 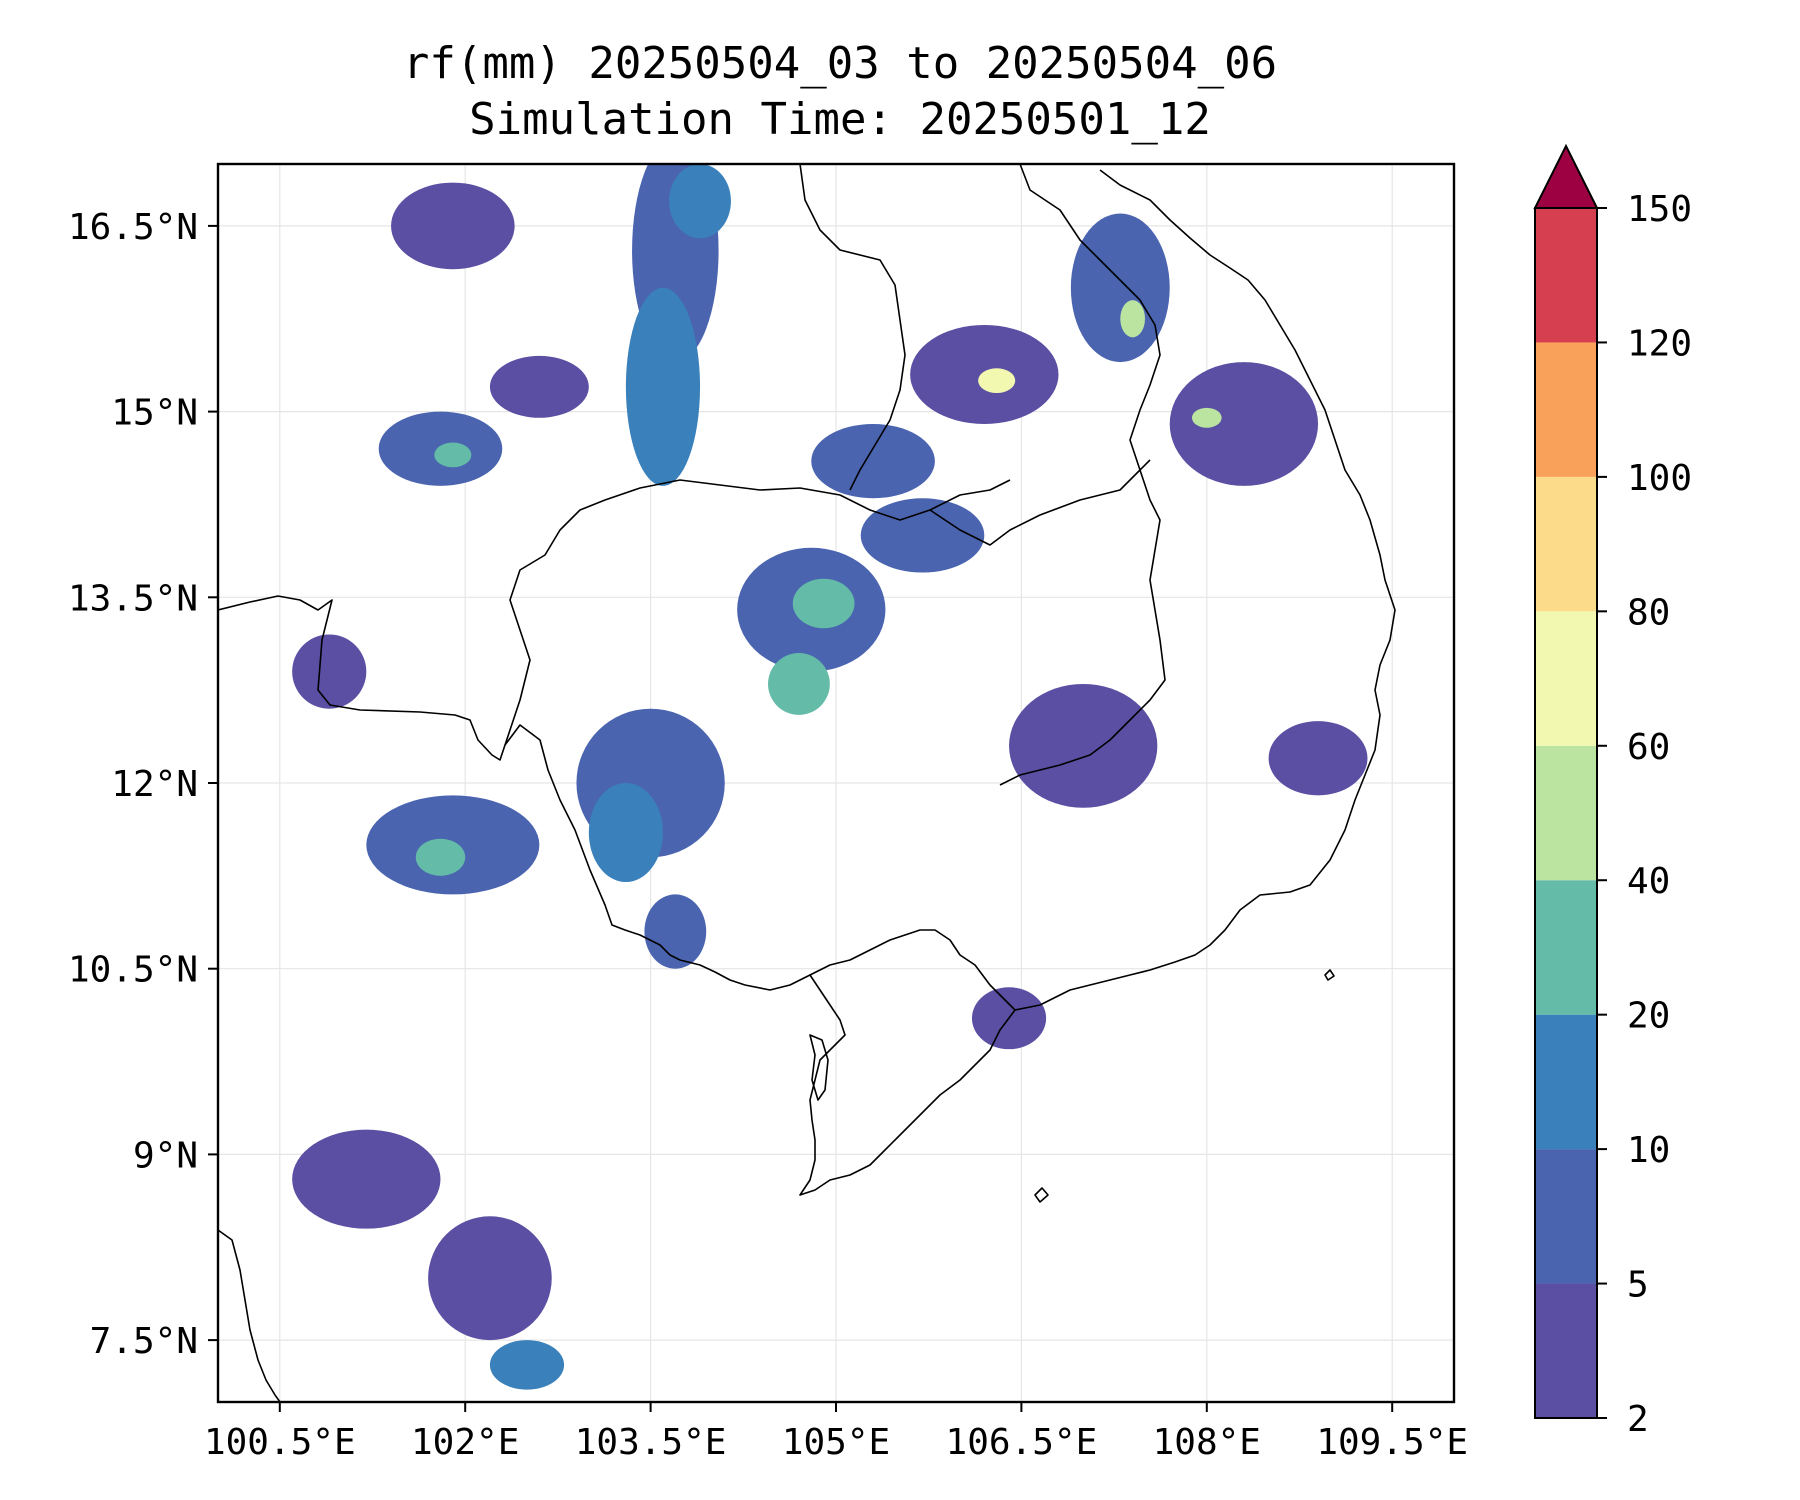 What do you see at coordinates (1329, 975) in the screenshot?
I see `island-con-dao` at bounding box center [1329, 975].